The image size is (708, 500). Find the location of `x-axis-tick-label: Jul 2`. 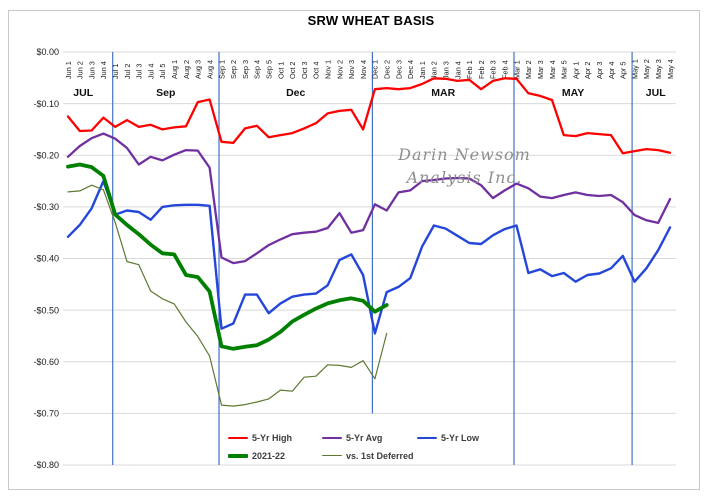

x-axis-tick-label: Jul 2 is located at coordinates (127, 71).